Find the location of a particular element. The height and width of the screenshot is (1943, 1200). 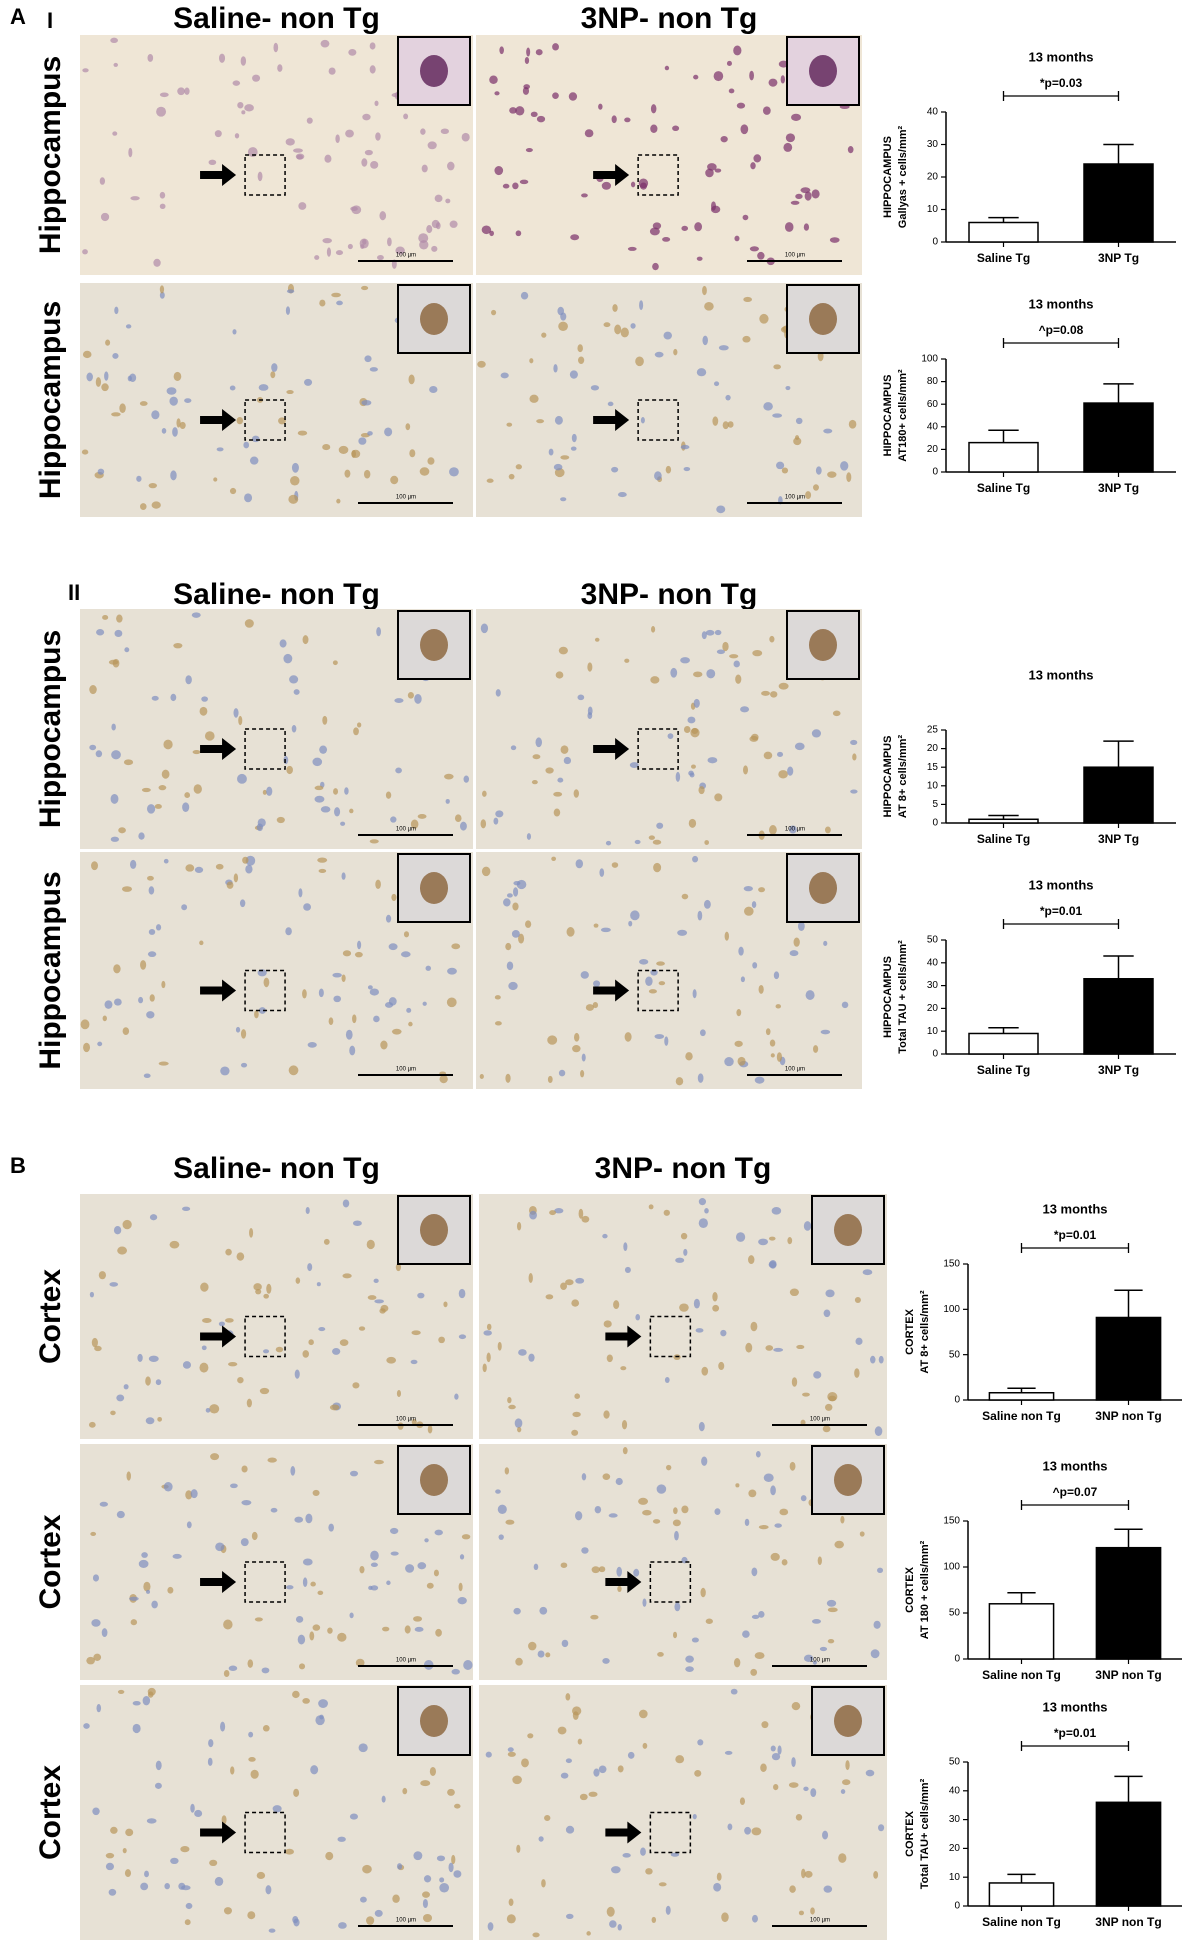

significance-label: *p=0.01 is located at coordinates (1075, 1235).